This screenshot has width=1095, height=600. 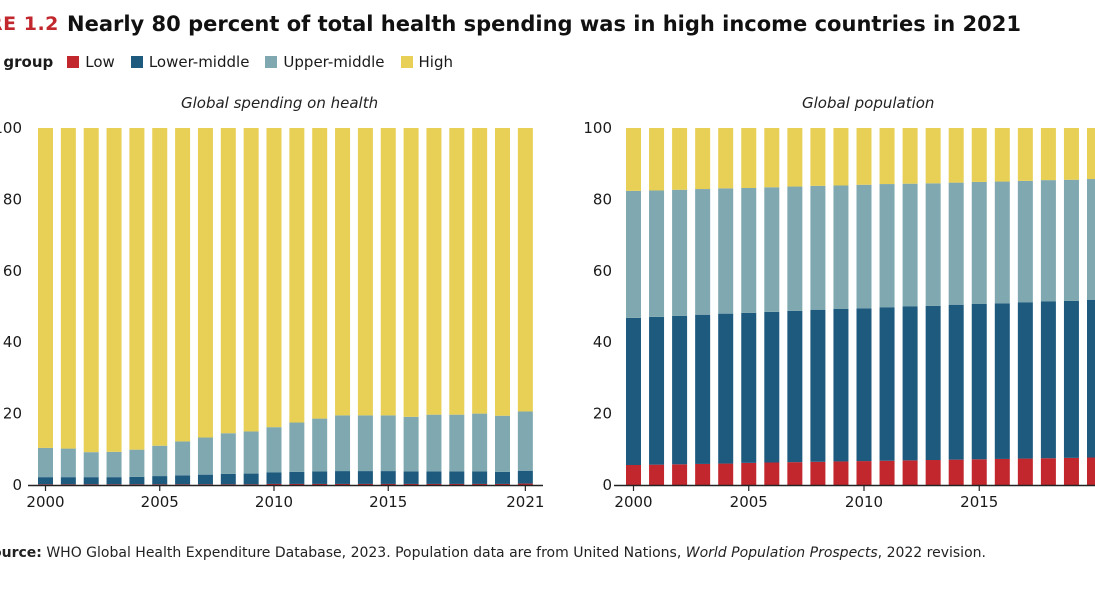 What do you see at coordinates (602, 342) in the screenshot?
I see `y-tick-label: 40` at bounding box center [602, 342].